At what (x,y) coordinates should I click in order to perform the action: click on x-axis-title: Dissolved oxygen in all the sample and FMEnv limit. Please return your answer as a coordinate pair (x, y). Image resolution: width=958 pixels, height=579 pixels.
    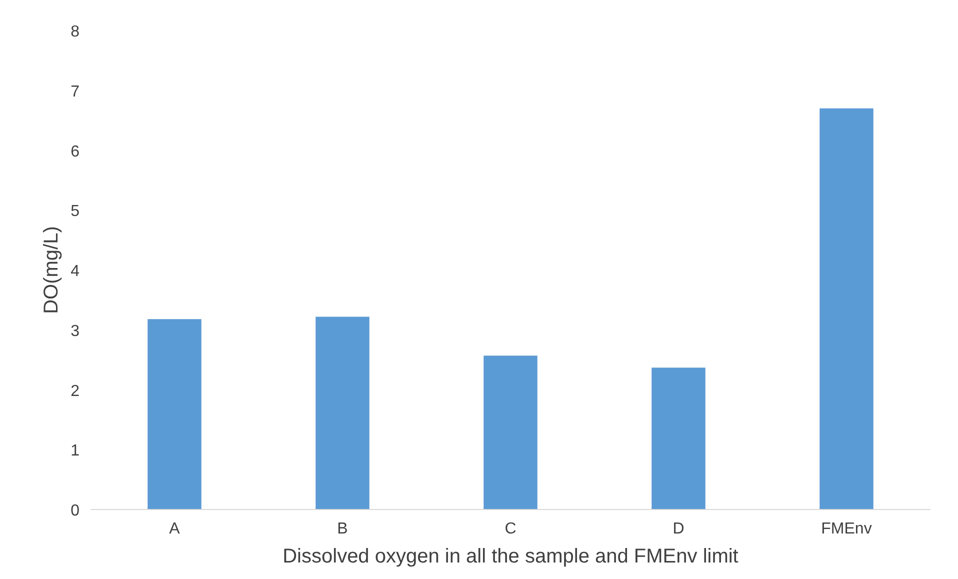
    Looking at the image, I should click on (510, 557).